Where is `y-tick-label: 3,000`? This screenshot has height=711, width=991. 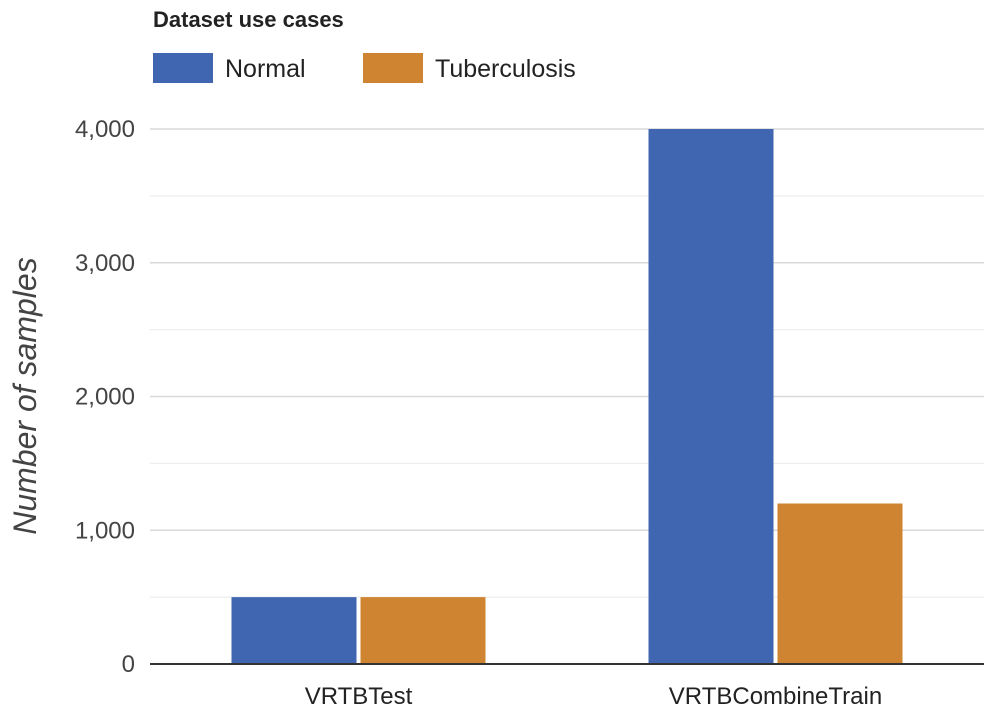 y-tick-label: 3,000 is located at coordinates (105, 263).